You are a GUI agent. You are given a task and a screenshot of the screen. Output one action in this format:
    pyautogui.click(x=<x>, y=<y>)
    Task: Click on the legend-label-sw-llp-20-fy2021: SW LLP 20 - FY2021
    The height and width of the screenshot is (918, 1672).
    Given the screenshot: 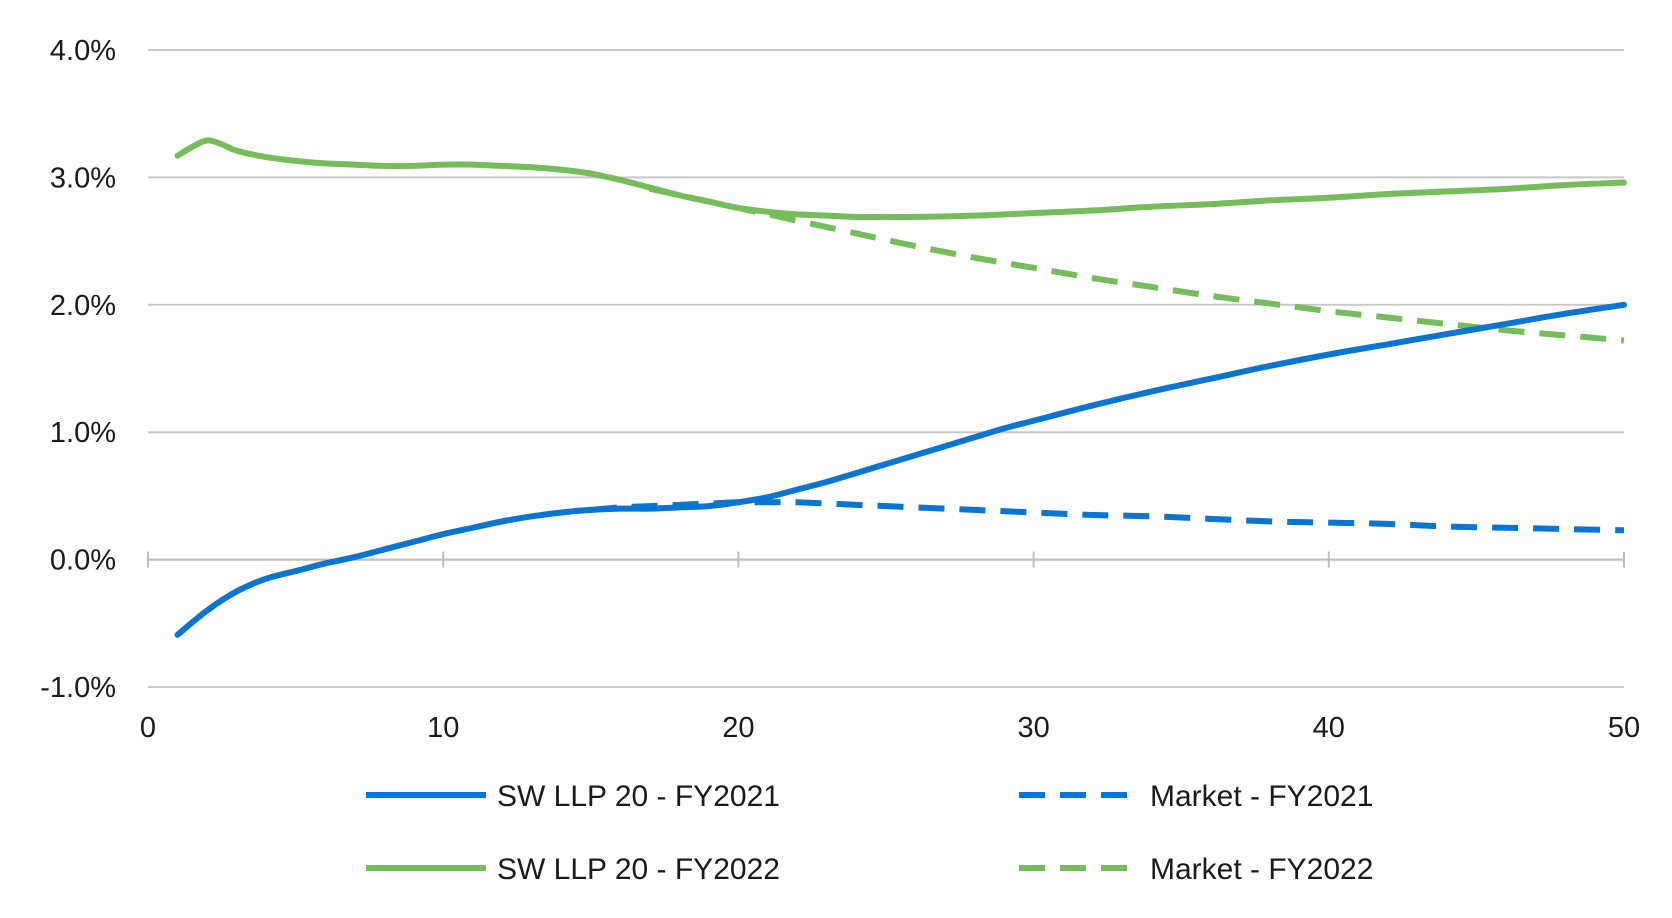 What is the action you would take?
    pyautogui.click(x=638, y=796)
    